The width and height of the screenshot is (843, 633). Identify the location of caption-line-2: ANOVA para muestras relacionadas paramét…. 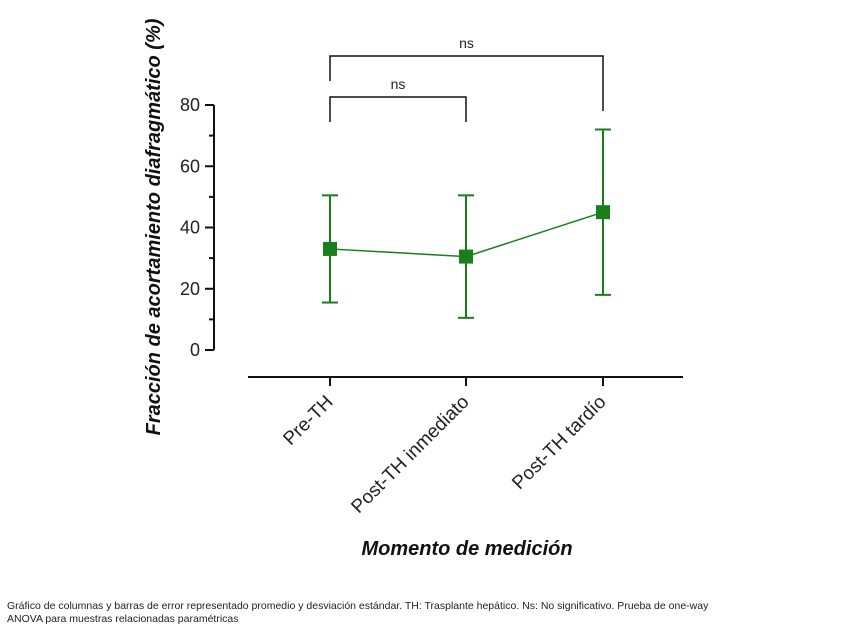
(123, 619).